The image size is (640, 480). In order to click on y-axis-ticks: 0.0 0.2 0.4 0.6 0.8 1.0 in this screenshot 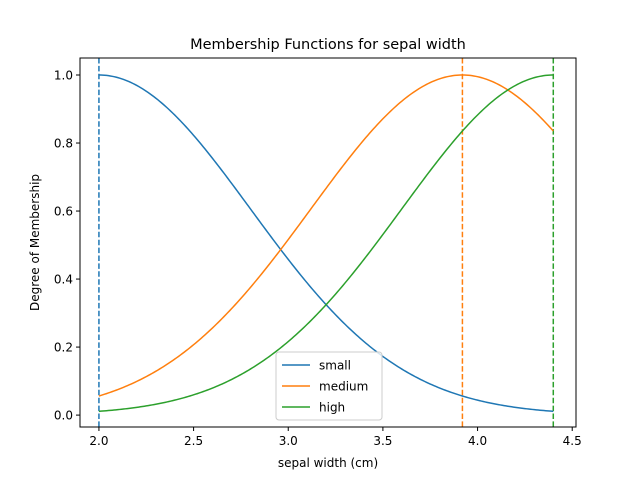, I will do `click(67, 246)`.